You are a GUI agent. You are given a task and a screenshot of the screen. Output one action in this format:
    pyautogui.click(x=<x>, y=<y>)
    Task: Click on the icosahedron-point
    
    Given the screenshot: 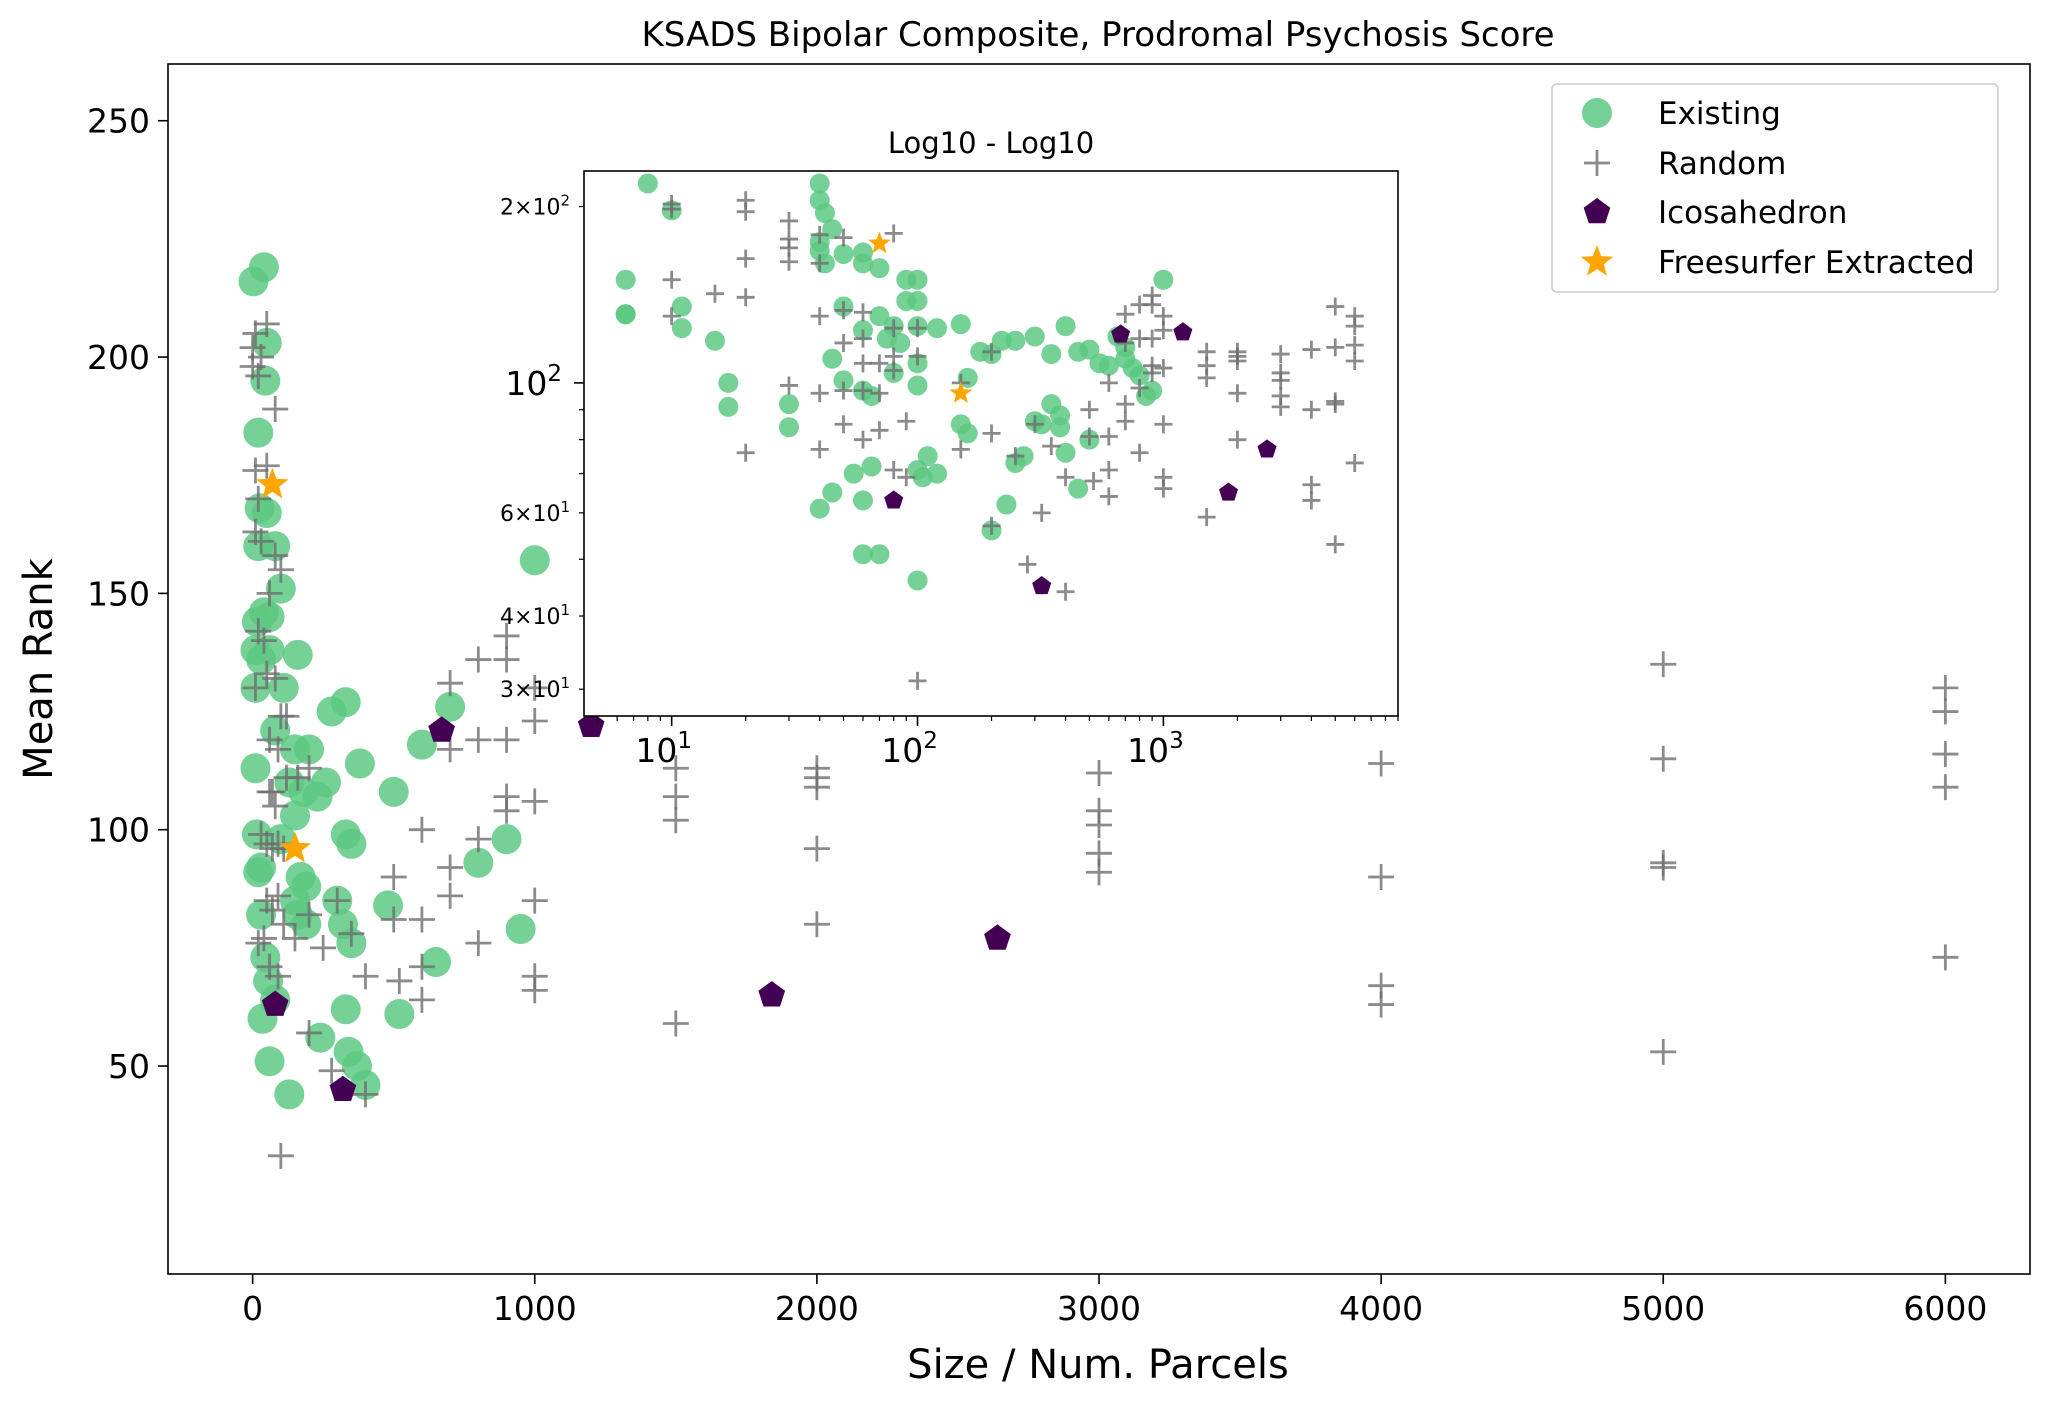 What is the action you would take?
    pyautogui.click(x=1597, y=211)
    